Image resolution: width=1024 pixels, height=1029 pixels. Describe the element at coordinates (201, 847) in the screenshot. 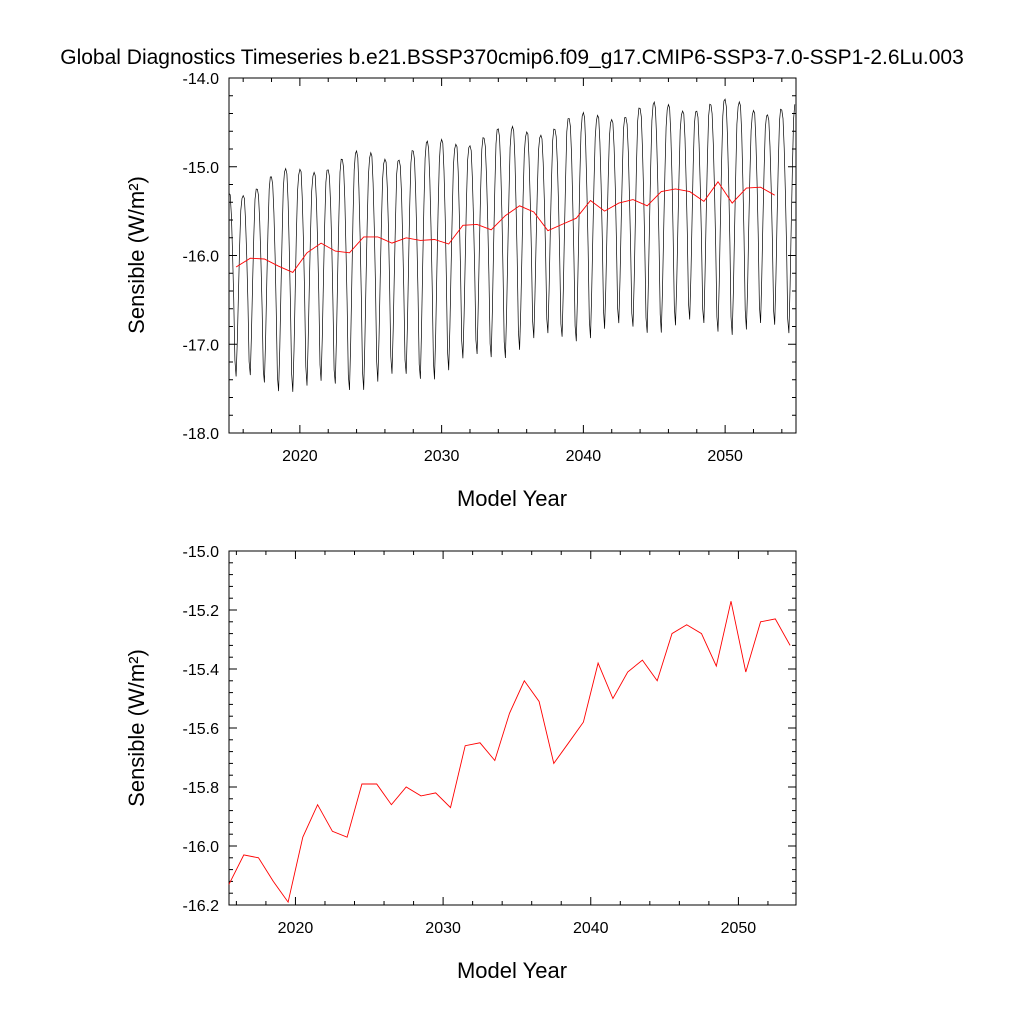

I see `bottom-panel-ytick-label: -16.0` at that location.